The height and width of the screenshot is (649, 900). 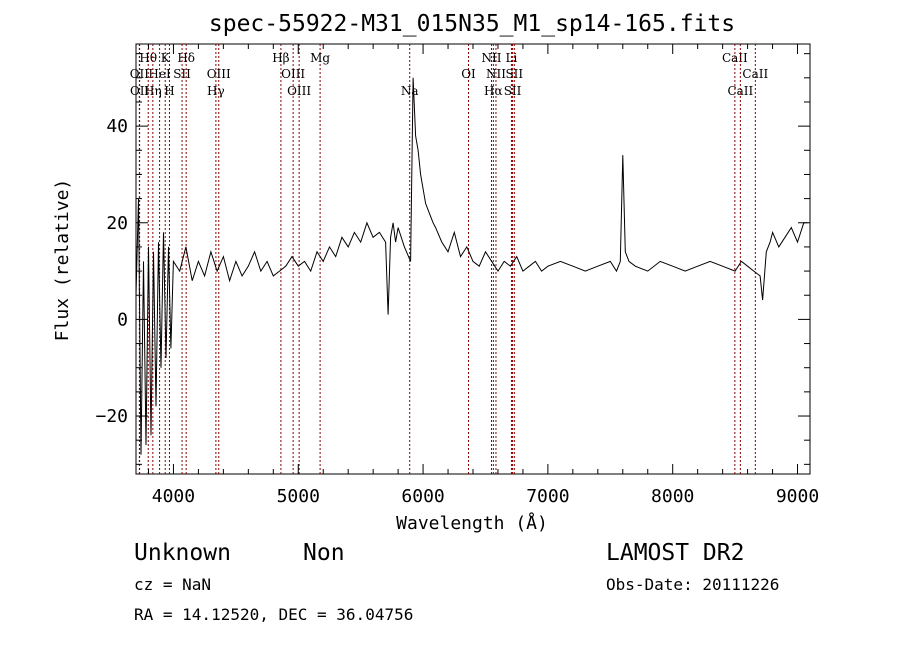 I want to click on y-tick-label: 40, so click(x=117, y=126).